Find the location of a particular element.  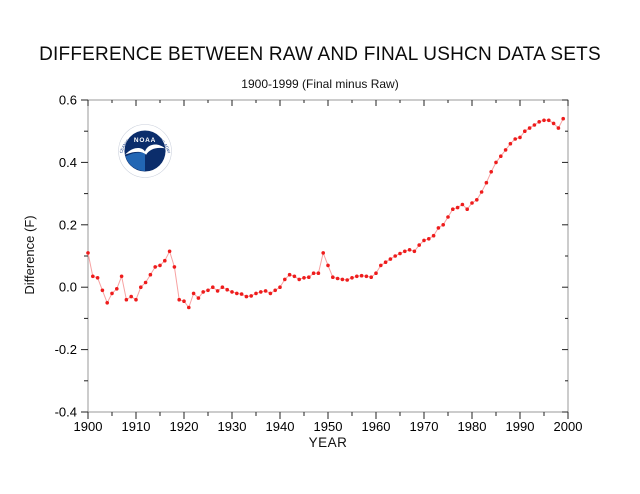

x-tick-label: 1960 is located at coordinates (376, 426).